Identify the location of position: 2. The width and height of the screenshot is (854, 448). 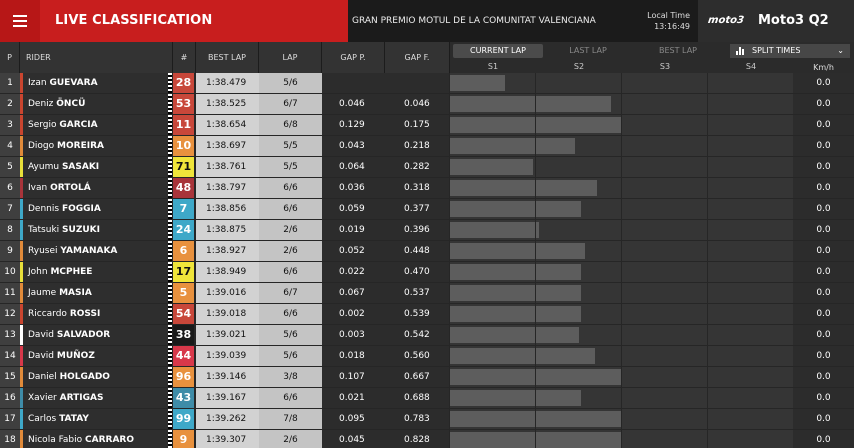
(10, 104).